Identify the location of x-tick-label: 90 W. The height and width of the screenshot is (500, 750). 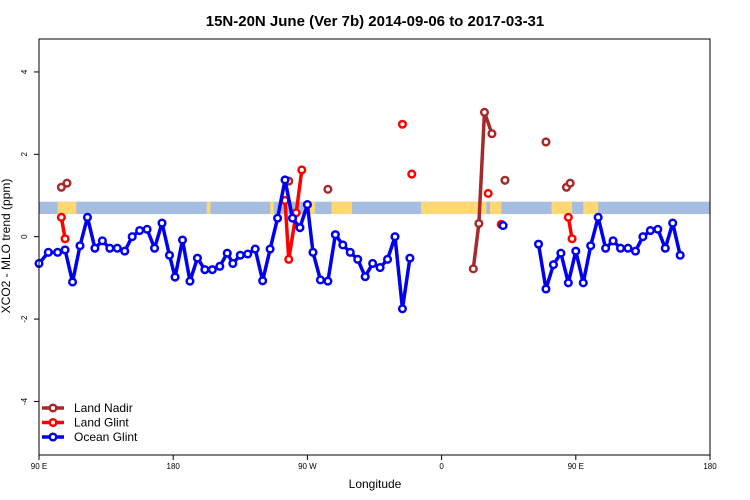
(307, 466).